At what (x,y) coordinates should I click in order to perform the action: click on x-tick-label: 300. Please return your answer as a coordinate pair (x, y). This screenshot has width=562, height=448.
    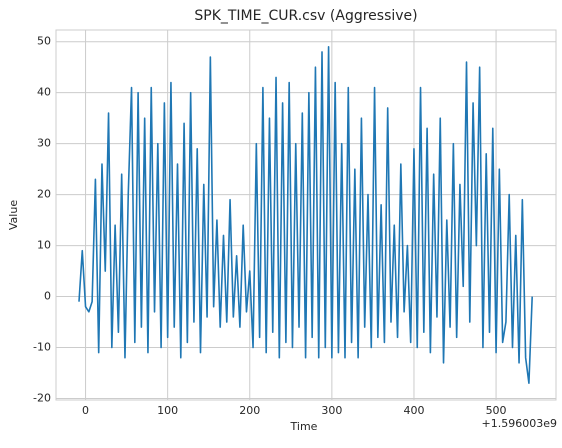
    Looking at the image, I should click on (331, 410).